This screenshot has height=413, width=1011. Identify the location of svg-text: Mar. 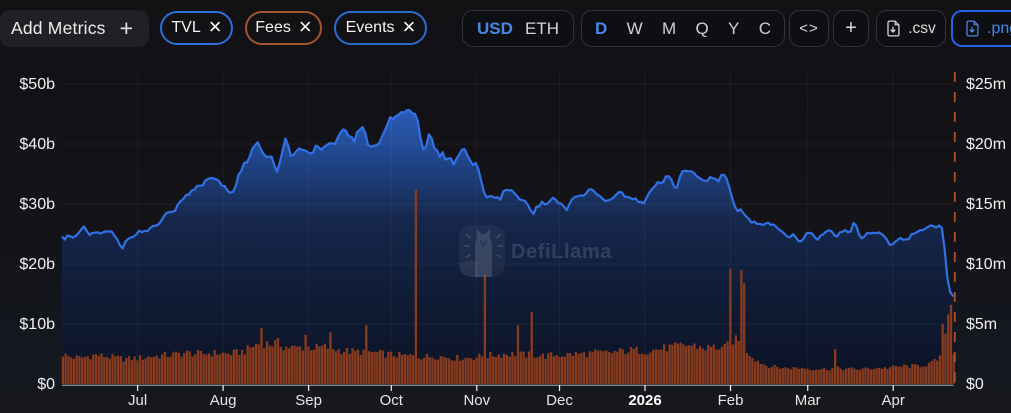
(808, 400).